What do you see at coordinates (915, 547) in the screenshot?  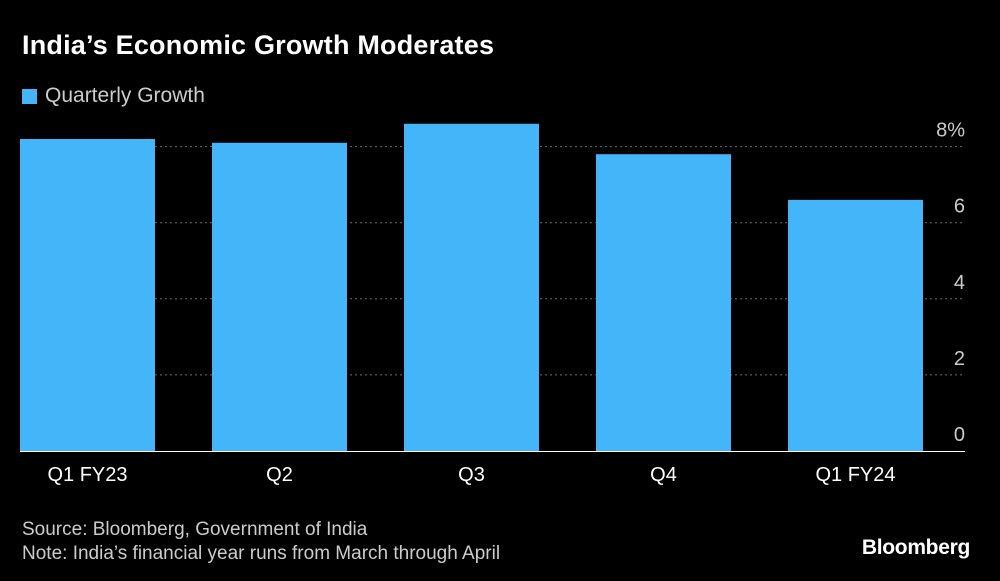 I see `bloomberg-logo: Bloomberg` at bounding box center [915, 547].